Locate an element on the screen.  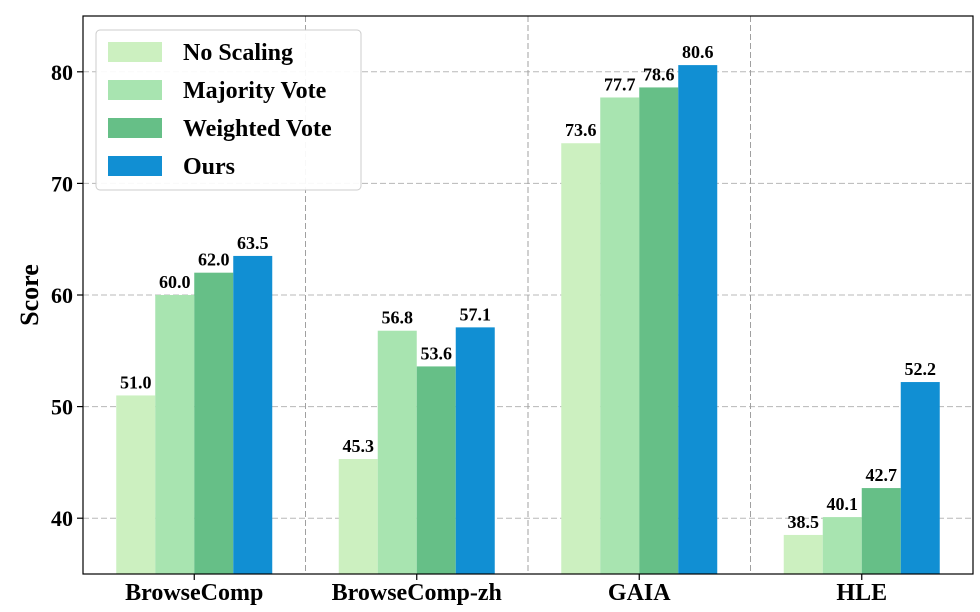
legend: No Scaling Majority Vote Weighted Vote Ours is located at coordinates (228, 110).